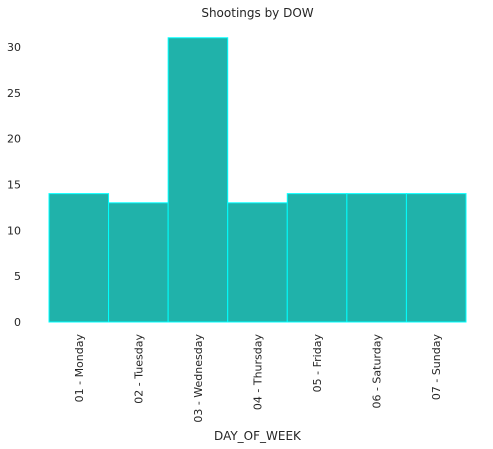  What do you see at coordinates (317, 363) in the screenshot?
I see `x-tick-label: 05 - Friday` at bounding box center [317, 363].